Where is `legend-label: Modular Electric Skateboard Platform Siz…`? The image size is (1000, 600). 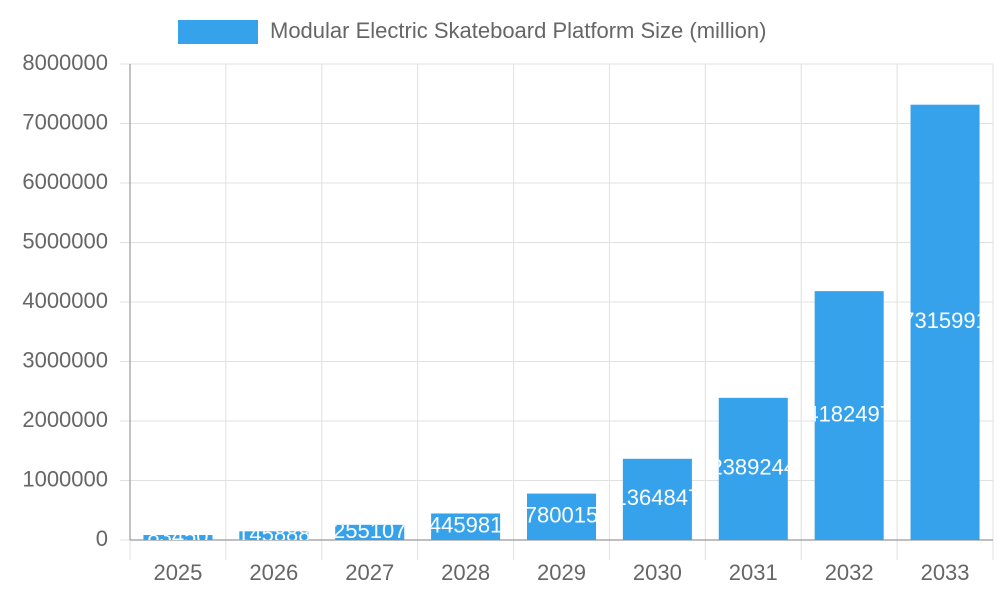
legend-label: Modular Electric Skateboard Platform Siz… is located at coordinates (518, 30).